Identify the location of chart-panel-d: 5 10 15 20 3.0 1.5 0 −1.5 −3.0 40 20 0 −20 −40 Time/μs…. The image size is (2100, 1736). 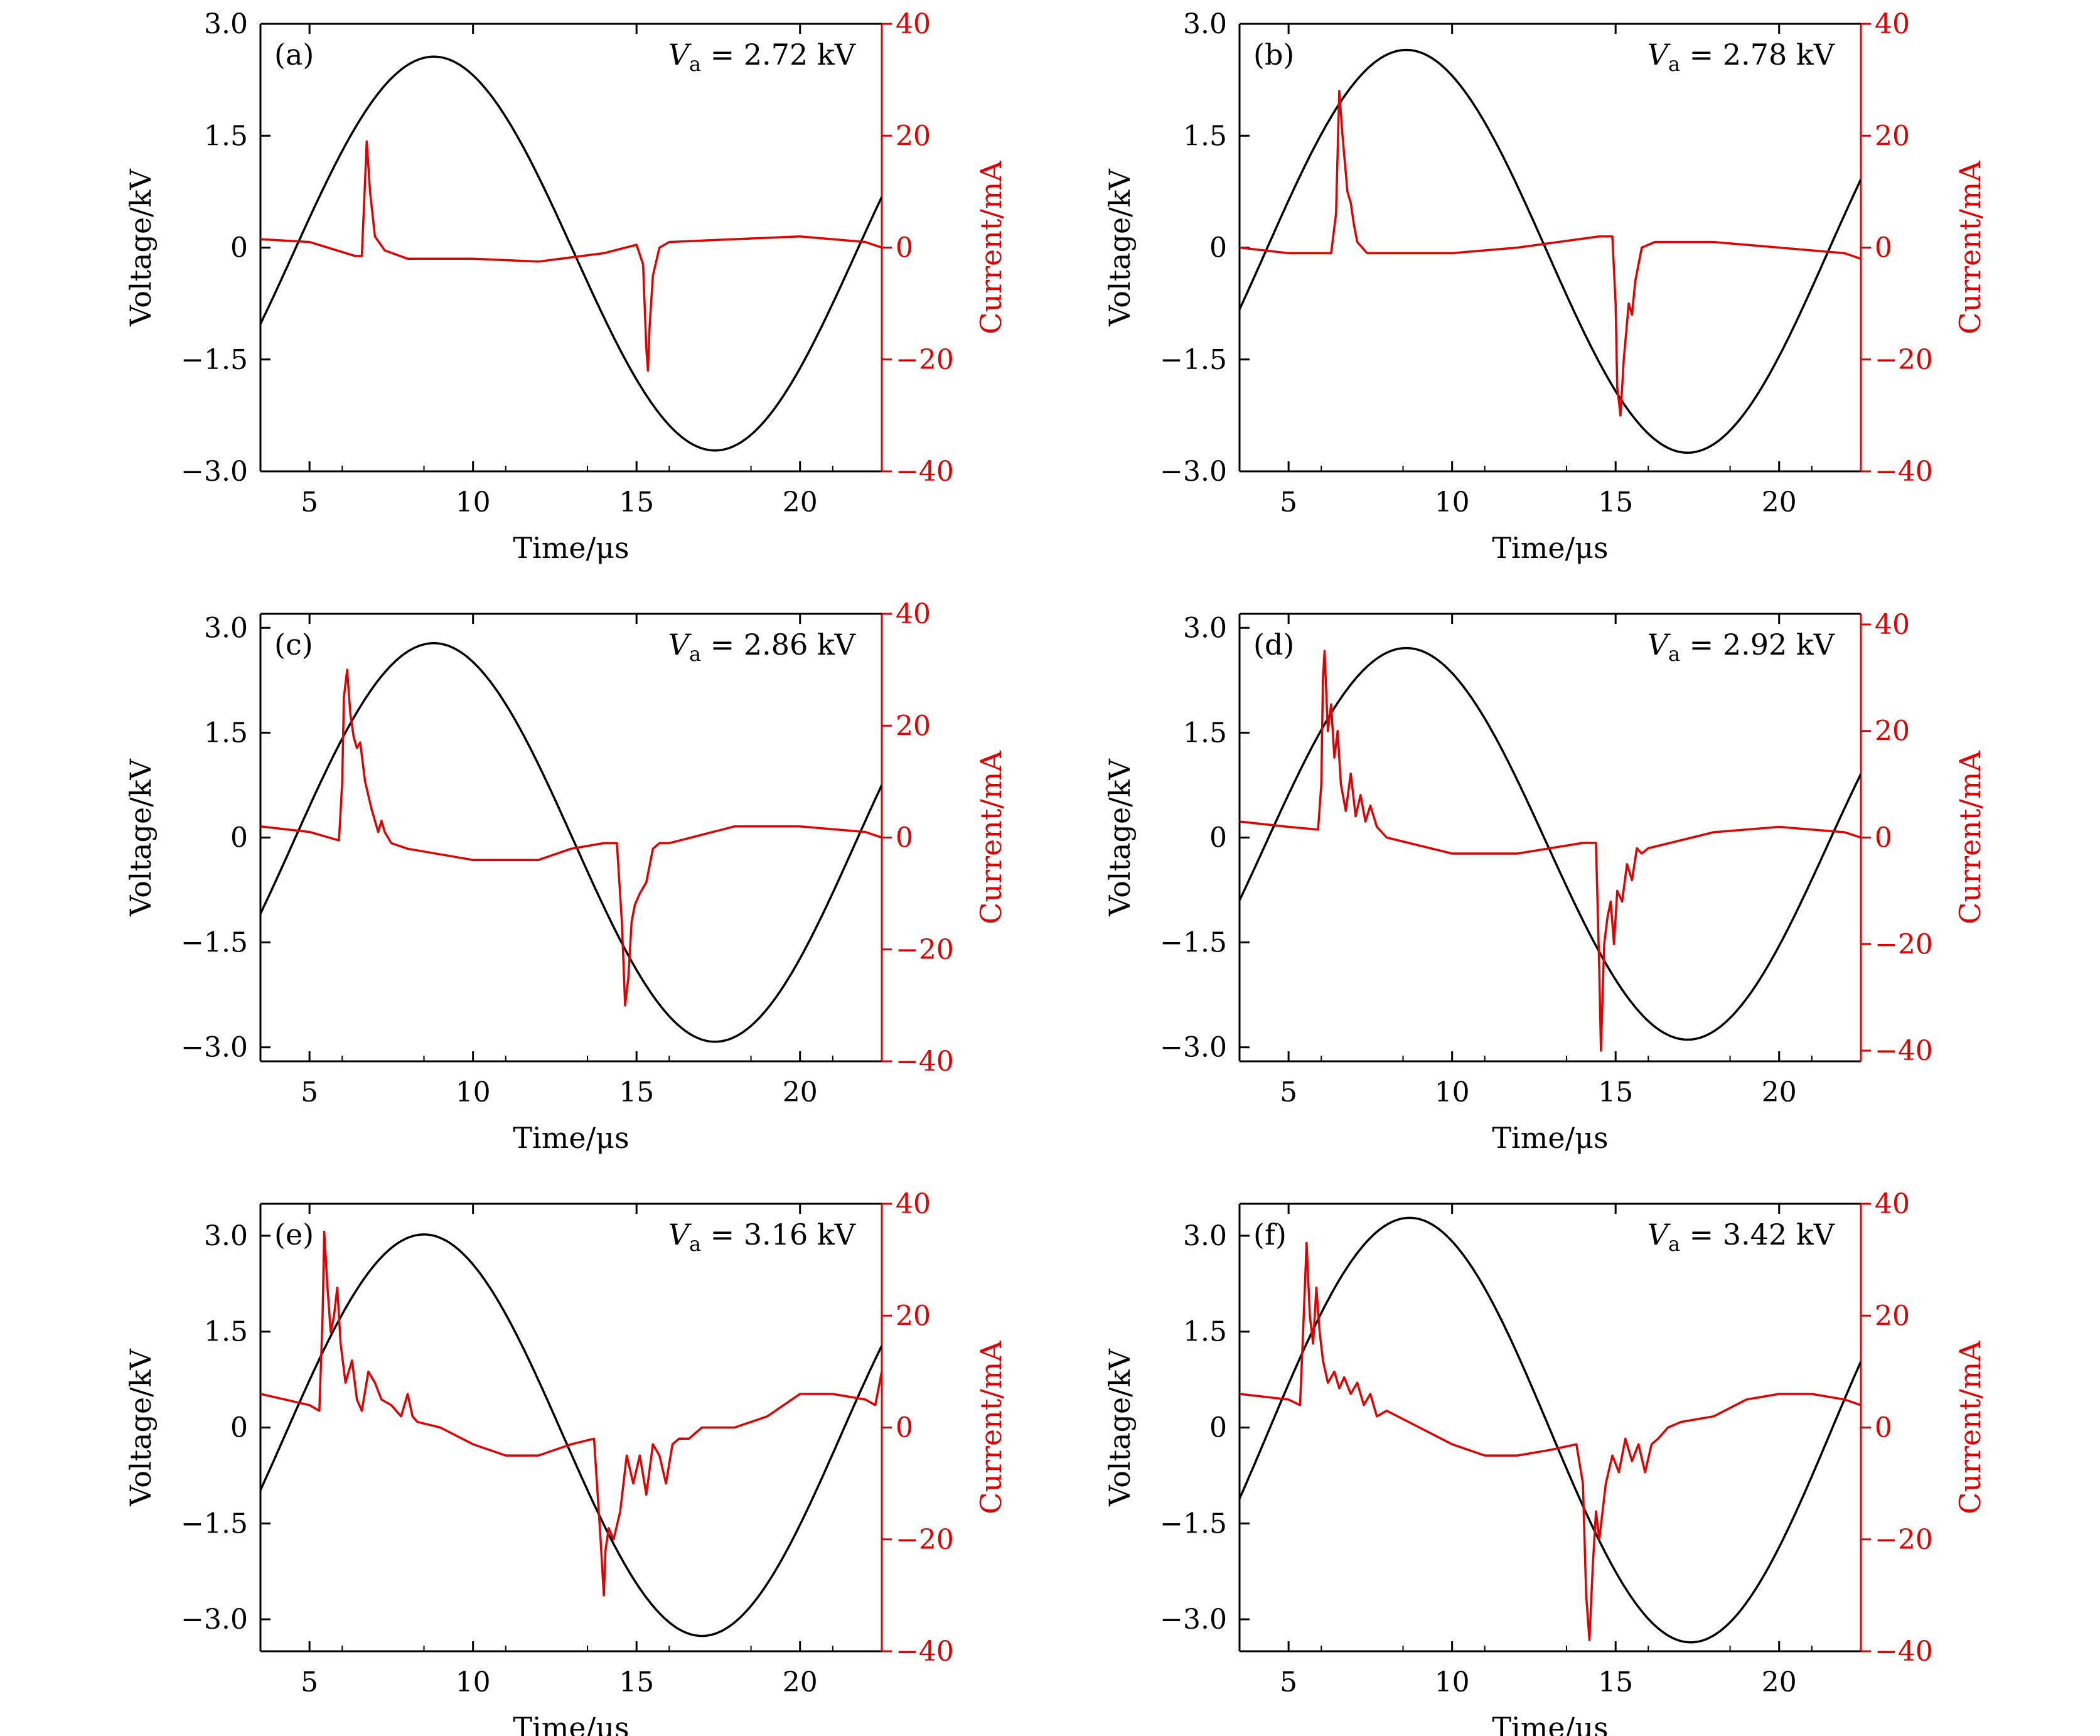
(1545, 882).